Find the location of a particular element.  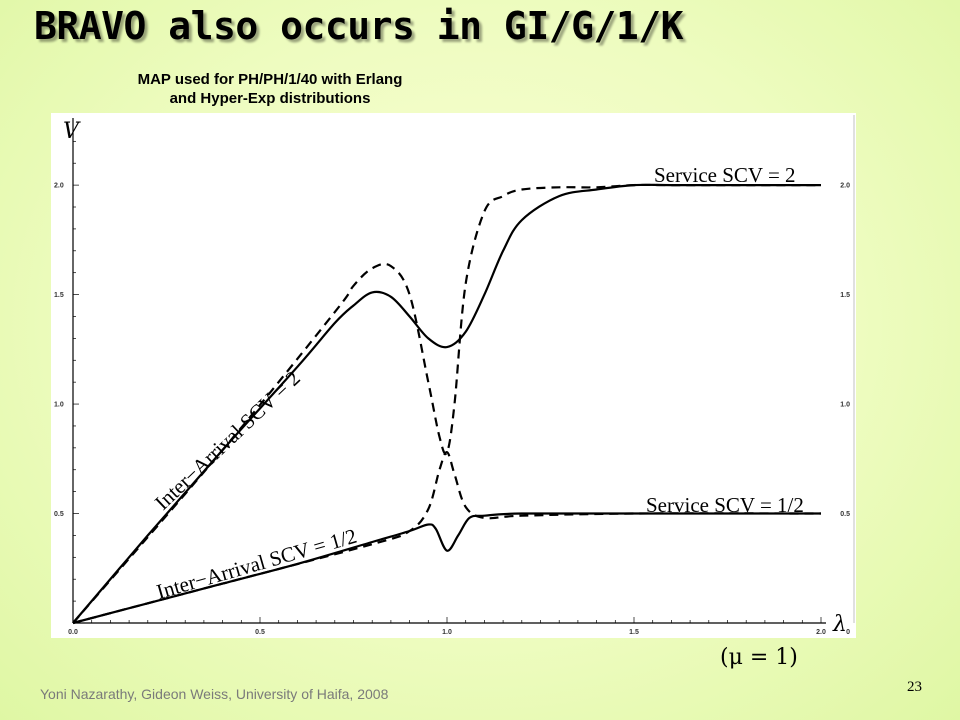

annotation-service-scv-2: Service SCV = 2 is located at coordinates (725, 175).